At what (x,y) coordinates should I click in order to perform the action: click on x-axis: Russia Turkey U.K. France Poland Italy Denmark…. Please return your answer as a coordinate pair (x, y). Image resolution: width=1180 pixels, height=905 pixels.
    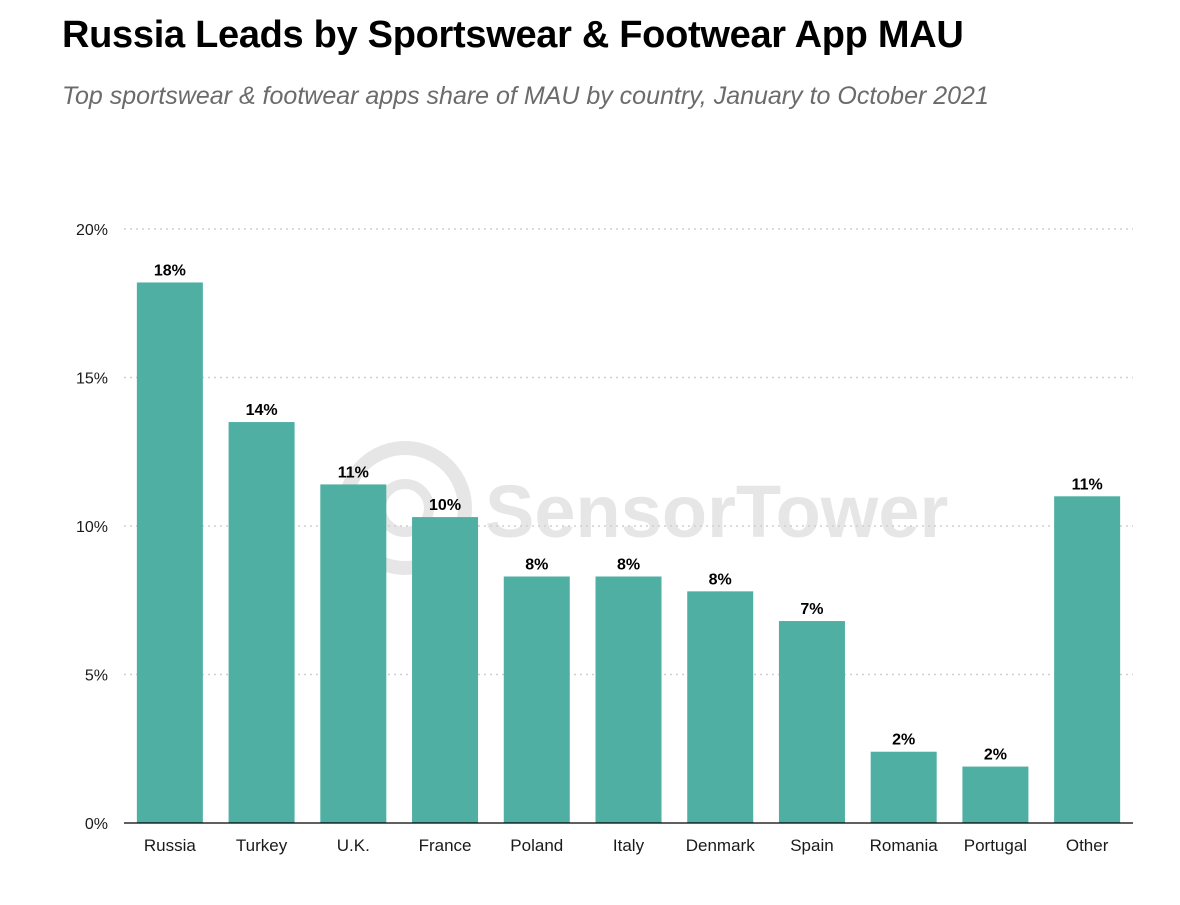
    Looking at the image, I should click on (628, 838).